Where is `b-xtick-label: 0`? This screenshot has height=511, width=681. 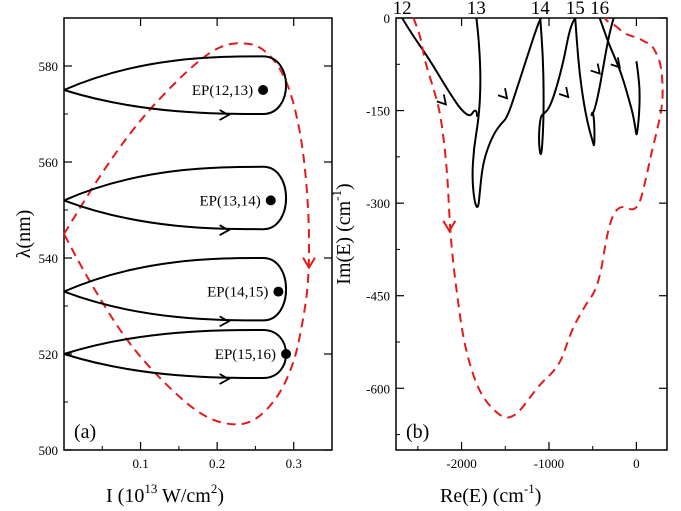 b-xtick-label: 0 is located at coordinates (636, 463).